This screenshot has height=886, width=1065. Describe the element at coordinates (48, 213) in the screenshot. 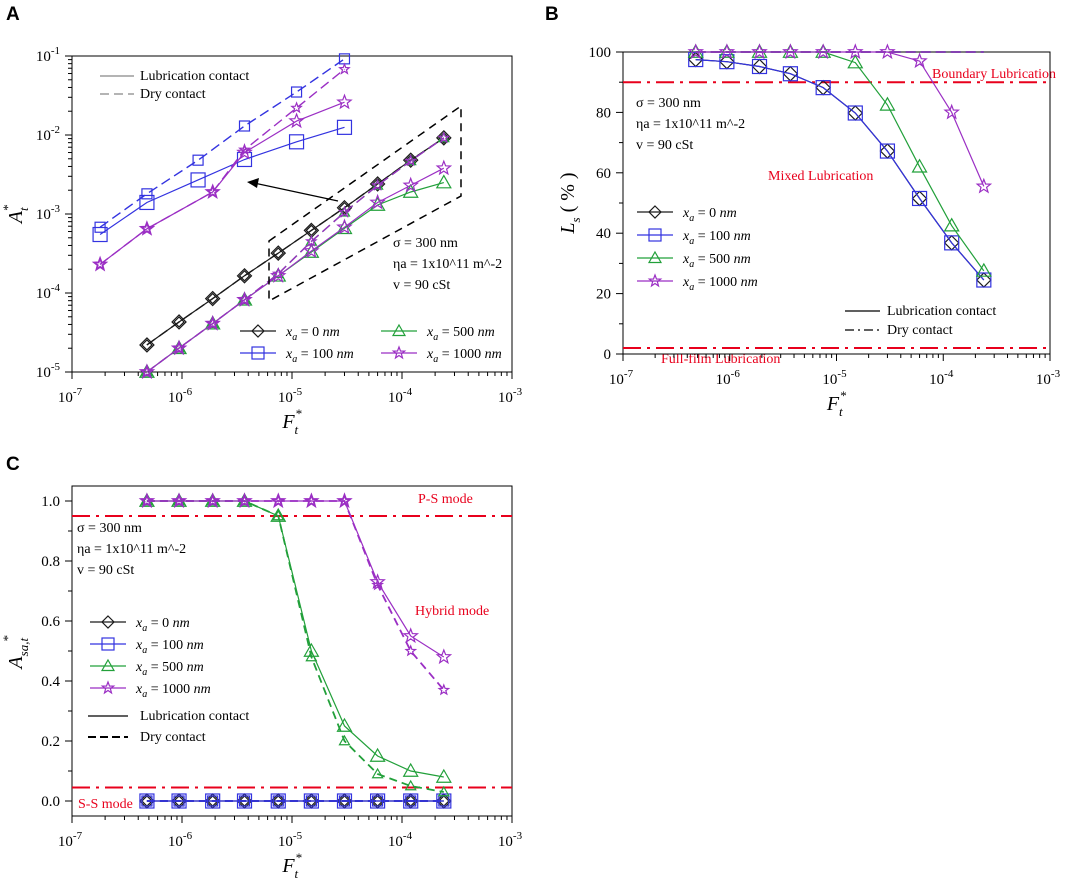

I see `y-tick-label: 10⁻³` at that location.